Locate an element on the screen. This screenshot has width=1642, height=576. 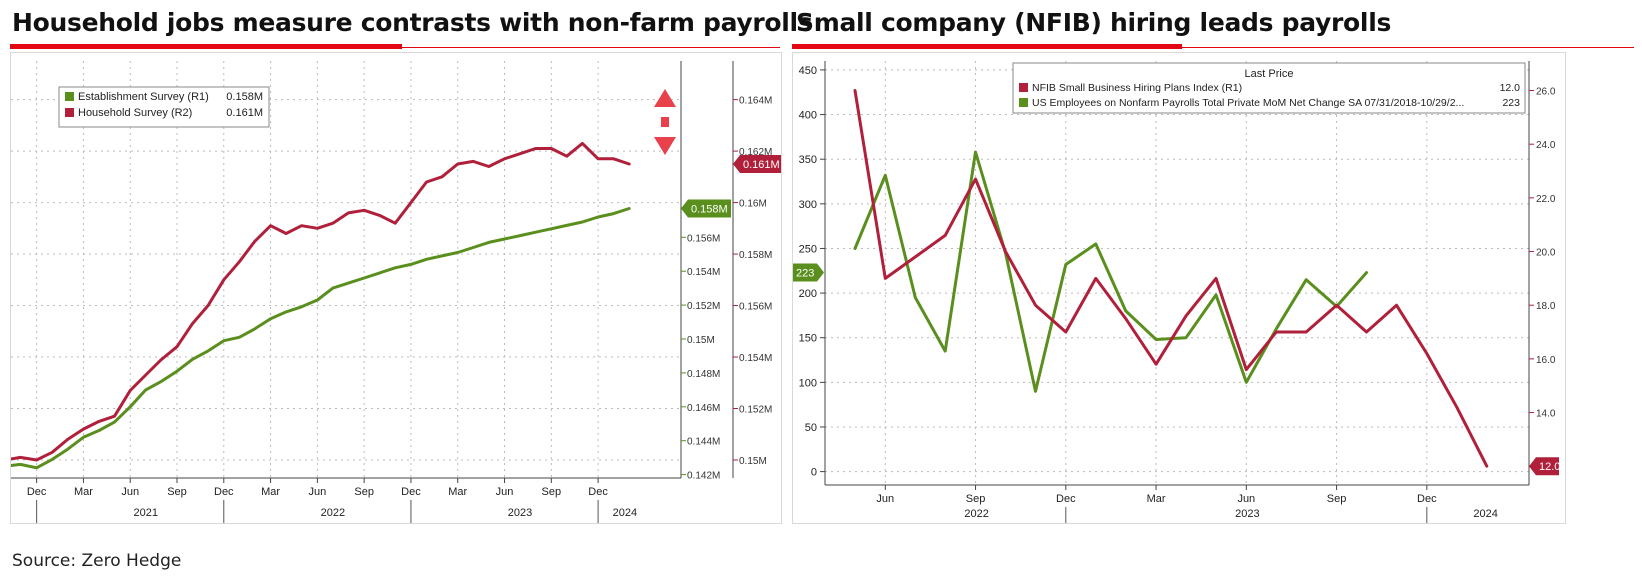
left-r1-tick-label-0: 0.142M is located at coordinates (703, 476).